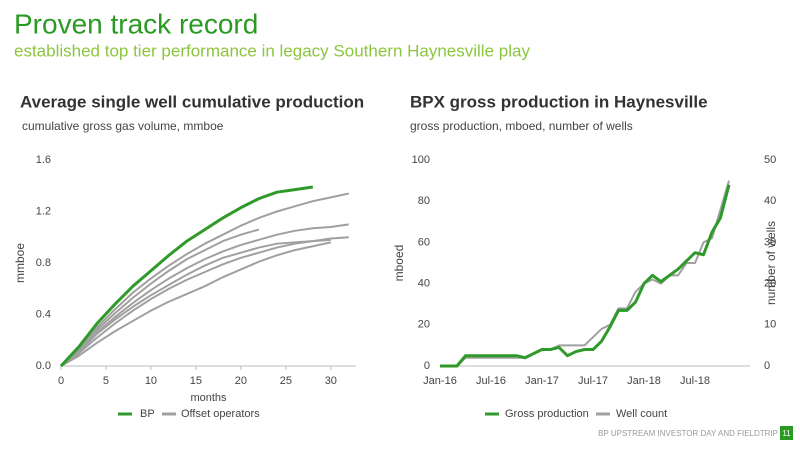 This screenshot has height=450, width=800. Describe the element at coordinates (424, 284) in the screenshot. I see `y-tick-label: 40` at that location.